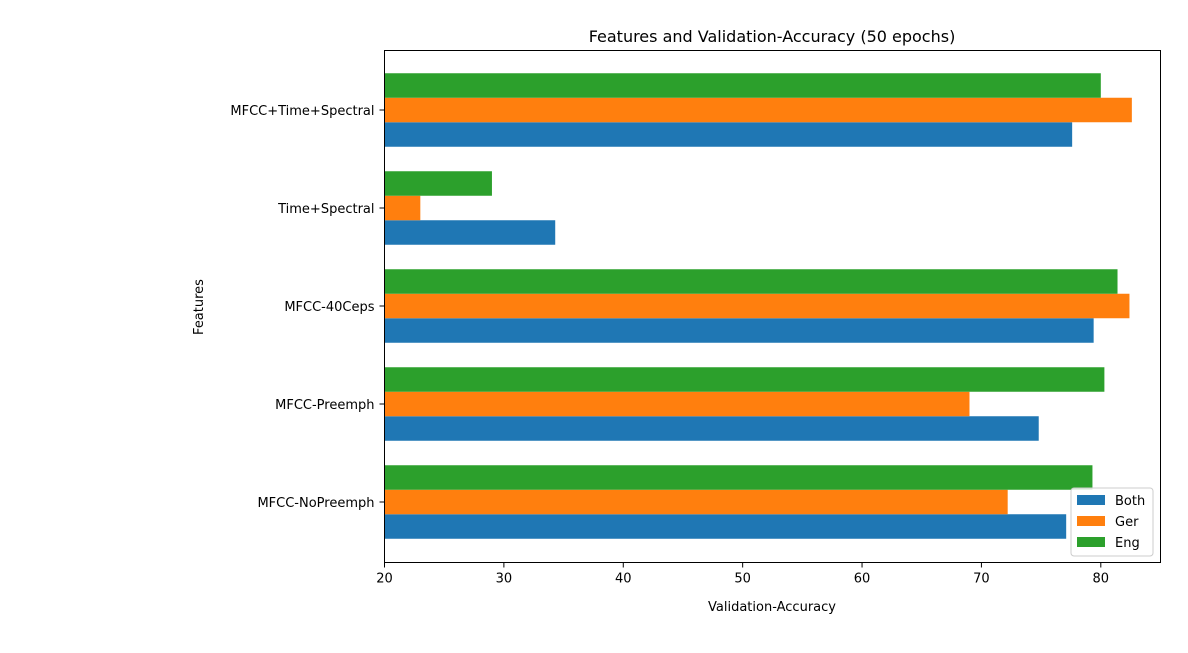 The height and width of the screenshot is (653, 1188). What do you see at coordinates (384, 579) in the screenshot?
I see `x-tick-label: 20` at bounding box center [384, 579].